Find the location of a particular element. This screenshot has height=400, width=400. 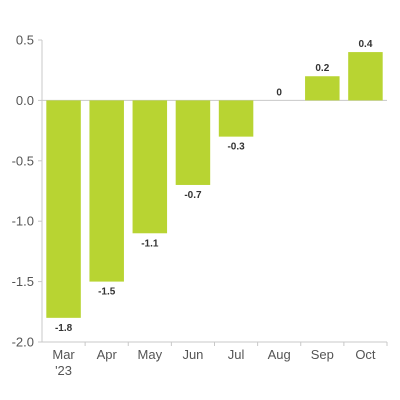

y-tick-label: -2.0 is located at coordinates (23, 342).